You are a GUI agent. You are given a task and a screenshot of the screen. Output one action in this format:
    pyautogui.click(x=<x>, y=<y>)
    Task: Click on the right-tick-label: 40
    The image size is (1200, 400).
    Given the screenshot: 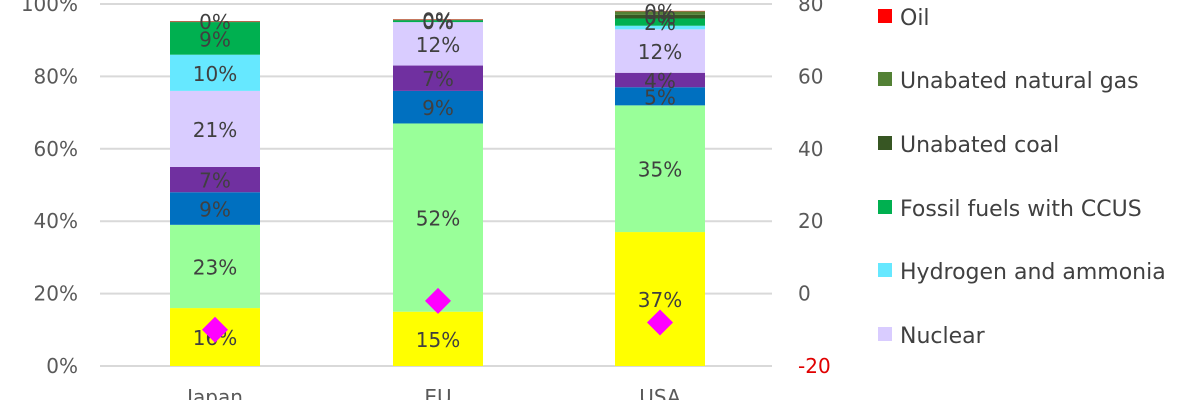 What is the action you would take?
    pyautogui.click(x=810, y=149)
    